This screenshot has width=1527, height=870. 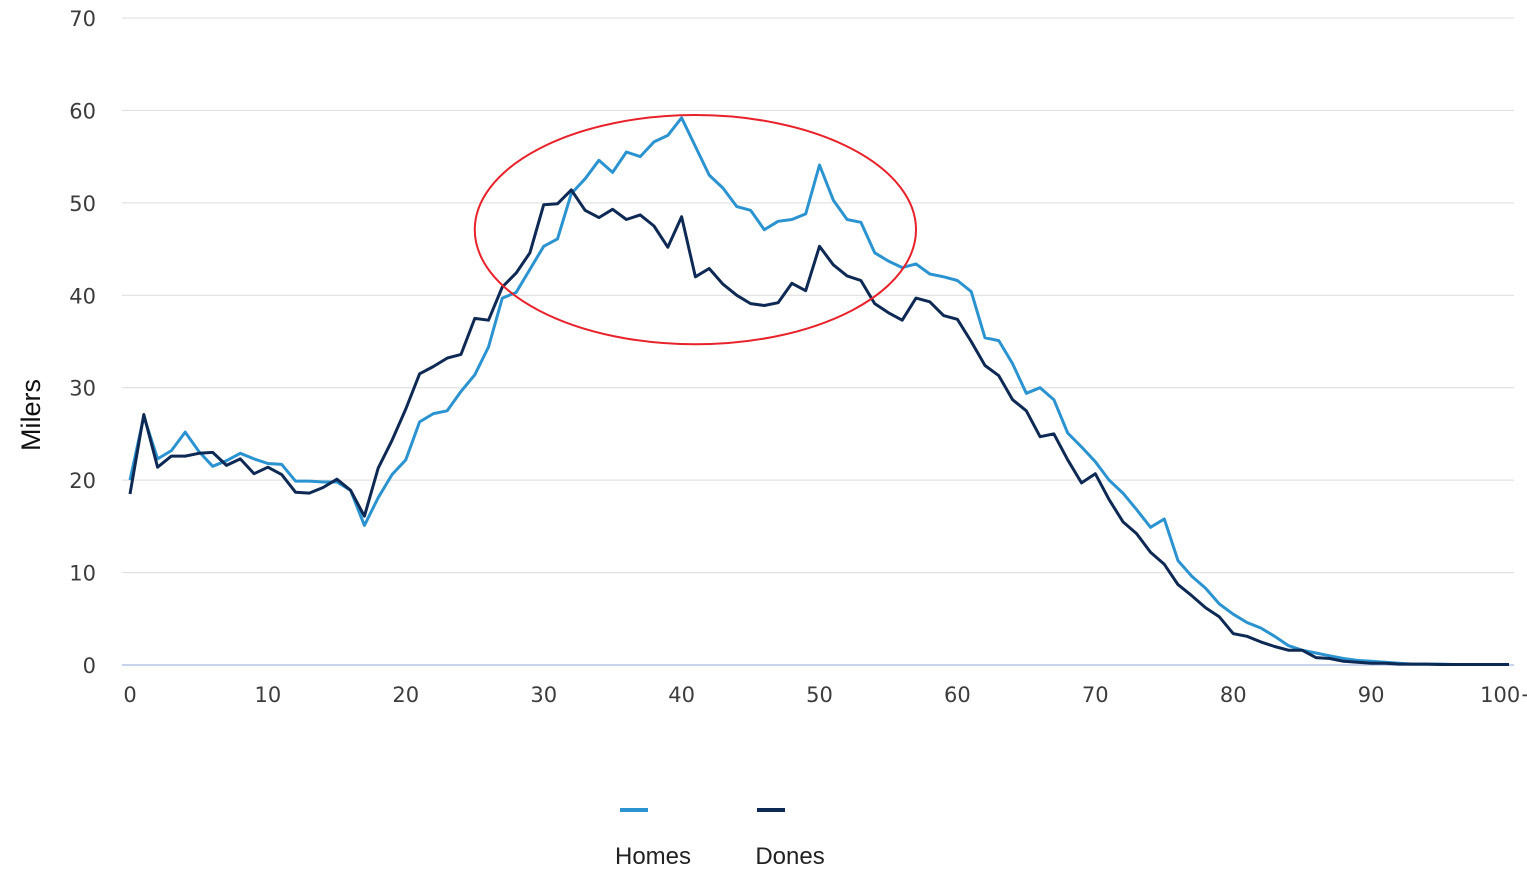 I want to click on x-tick-label: 60, so click(x=957, y=695).